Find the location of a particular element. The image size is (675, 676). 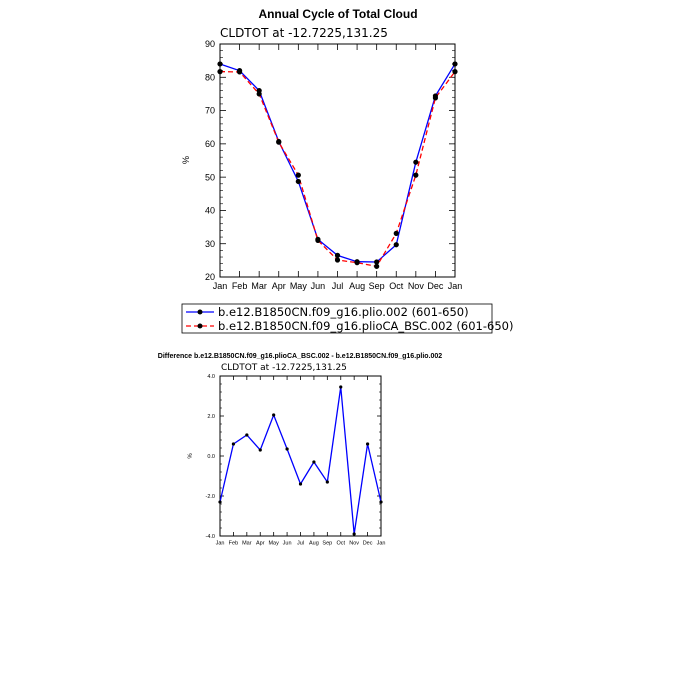

plot-frame is located at coordinates (337, 160).